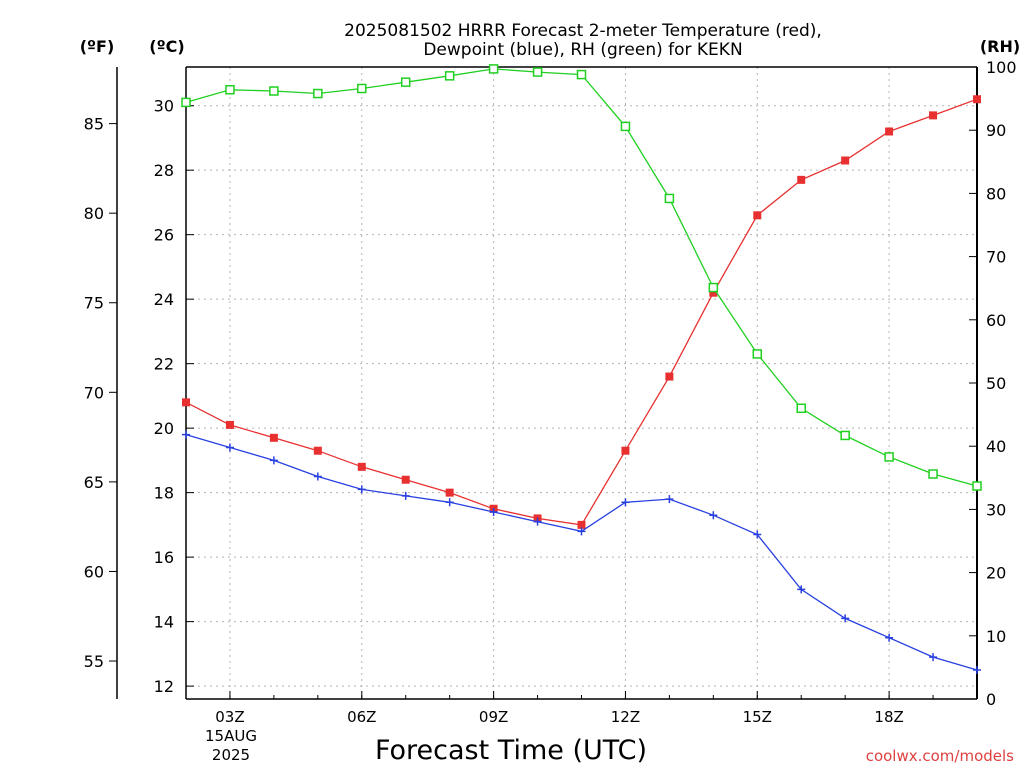 This screenshot has width=1024, height=768. What do you see at coordinates (94, 303) in the screenshot?
I see `fahrenheit-tick-label: 75` at bounding box center [94, 303].